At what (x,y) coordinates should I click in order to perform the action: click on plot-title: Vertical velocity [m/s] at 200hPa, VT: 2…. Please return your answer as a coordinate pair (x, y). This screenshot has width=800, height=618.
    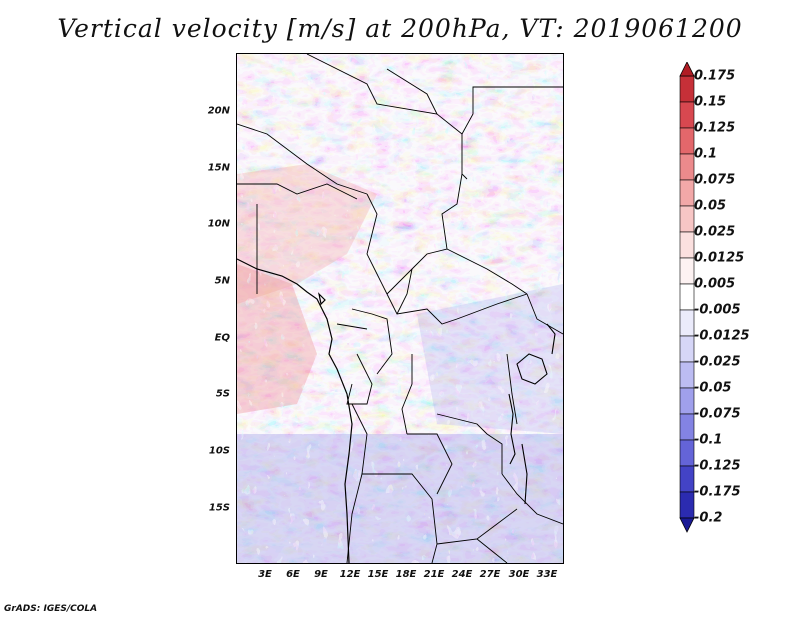
    Looking at the image, I should click on (400, 28).